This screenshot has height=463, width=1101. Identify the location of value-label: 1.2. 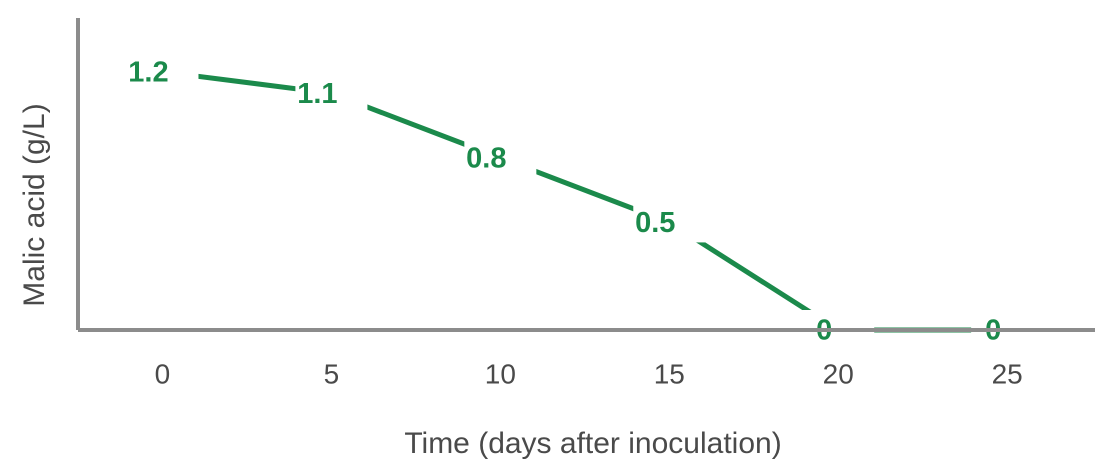
(148, 72).